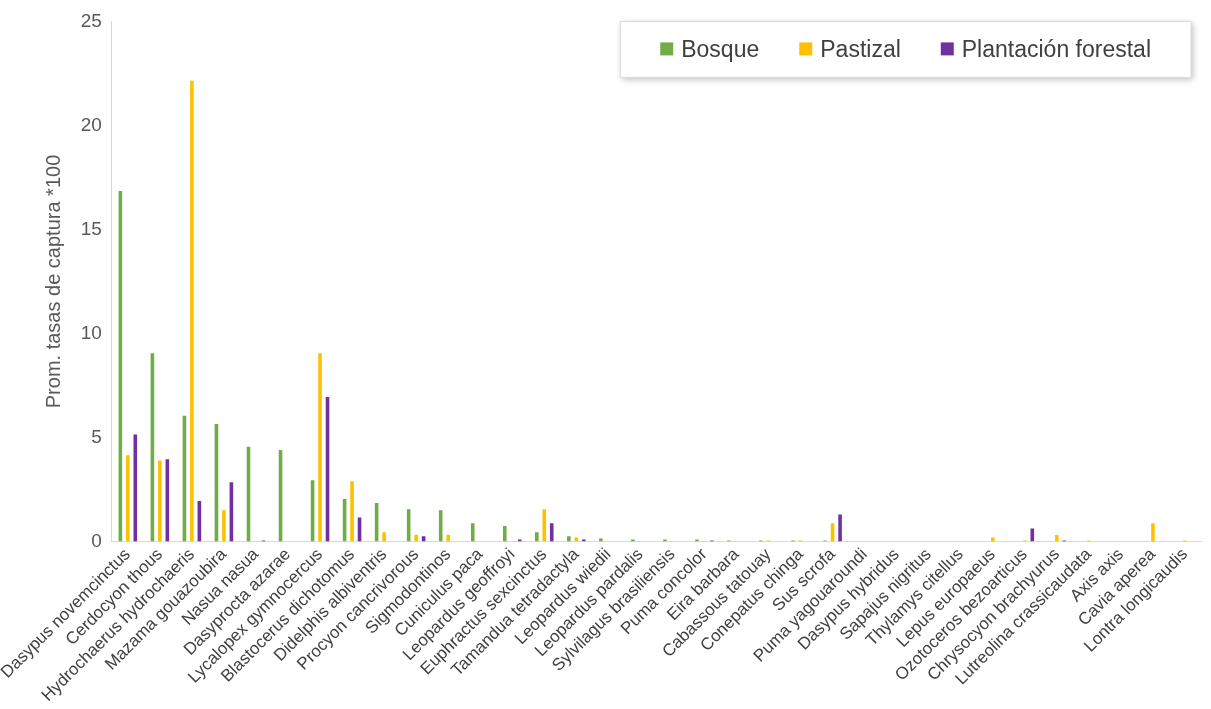  What do you see at coordinates (91, 332) in the screenshot?
I see `y-tick-label: 10` at bounding box center [91, 332].